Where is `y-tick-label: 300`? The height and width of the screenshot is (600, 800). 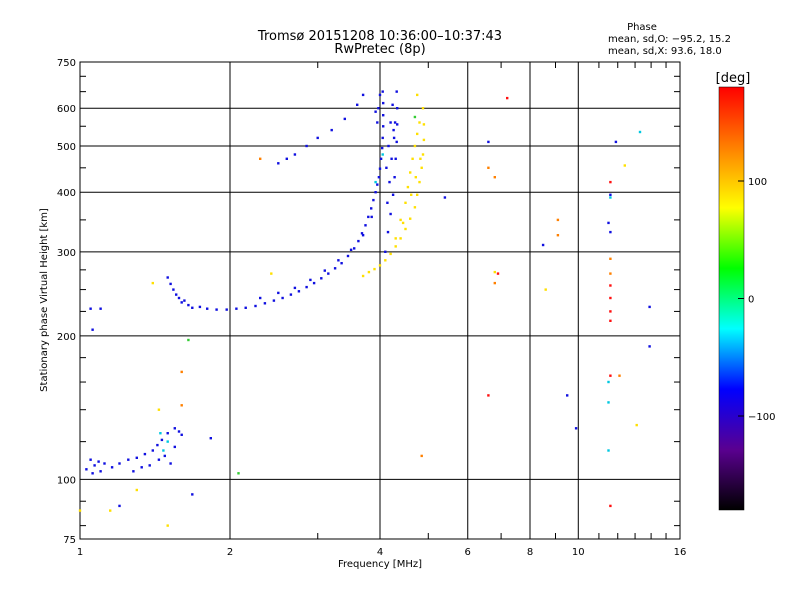
y-tick-label: 300 is located at coordinates (66, 253).